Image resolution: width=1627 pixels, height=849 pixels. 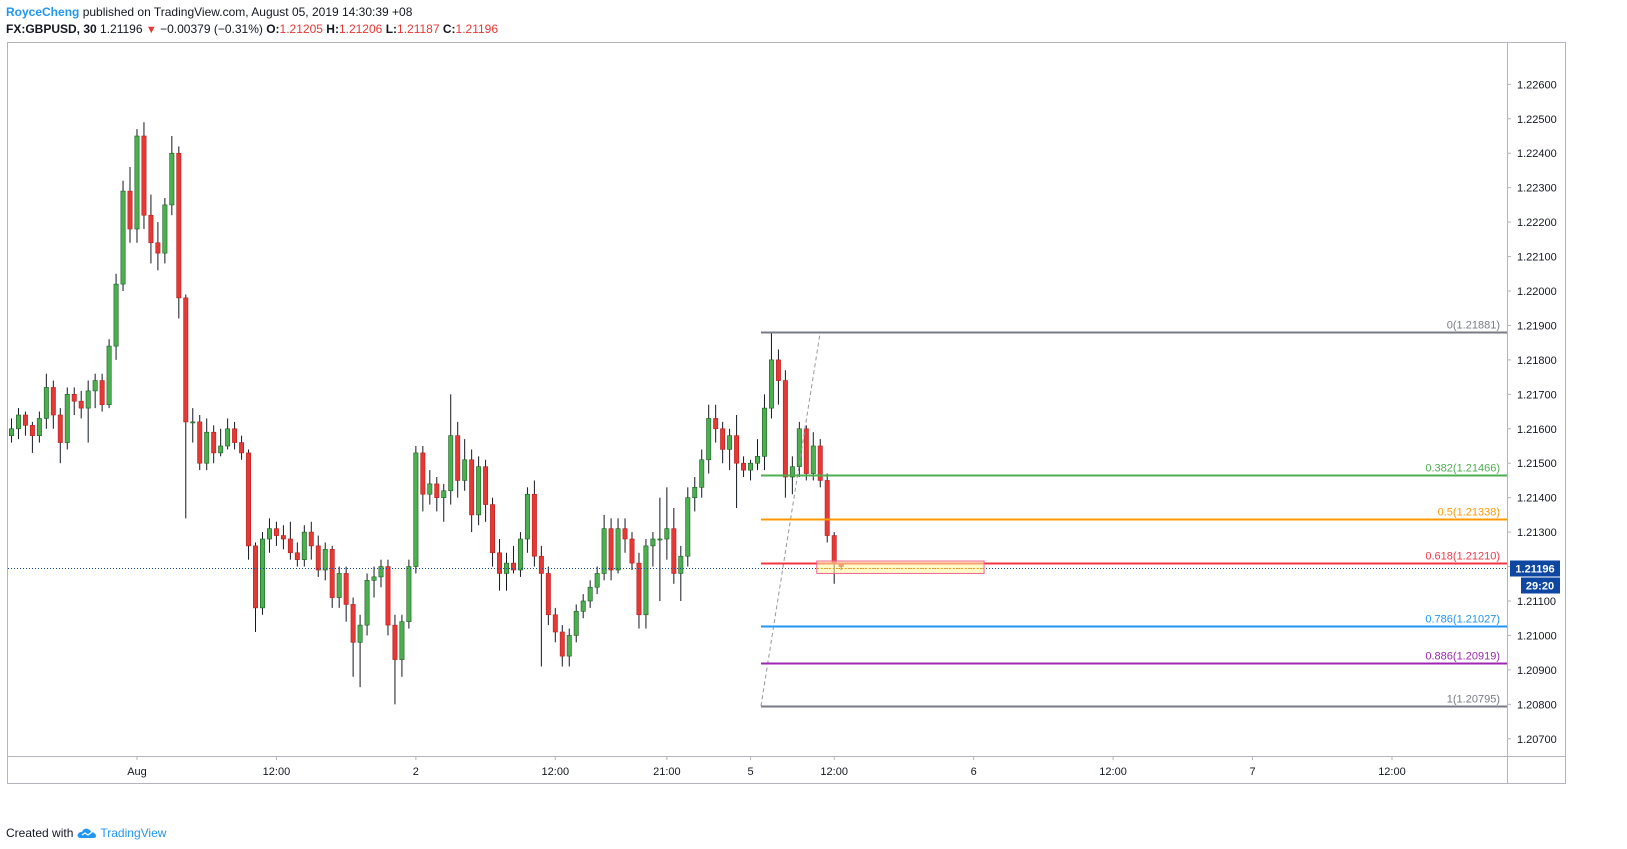 What do you see at coordinates (1537, 740) in the screenshot?
I see `price-tick-label: 1.20700` at bounding box center [1537, 740].